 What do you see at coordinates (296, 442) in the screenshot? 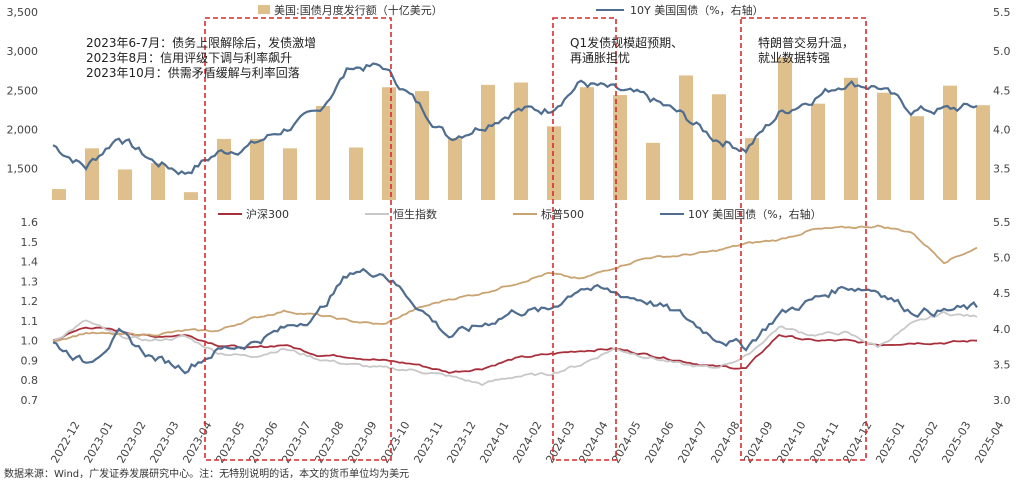
I see `x-tick-label: 2023-07` at bounding box center [296, 442].